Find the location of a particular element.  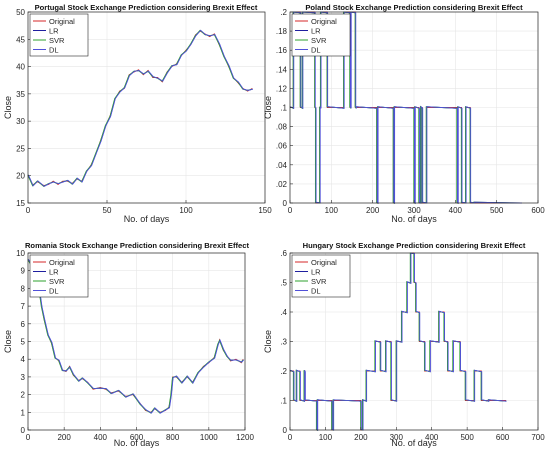

y-tick-label: 7 is located at coordinates (23, 306).